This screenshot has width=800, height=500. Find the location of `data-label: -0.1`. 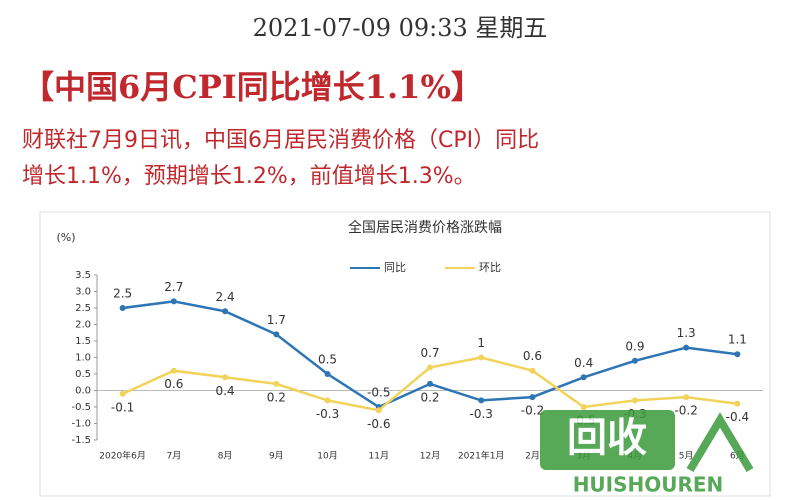

data-label: -0.1 is located at coordinates (122, 407).